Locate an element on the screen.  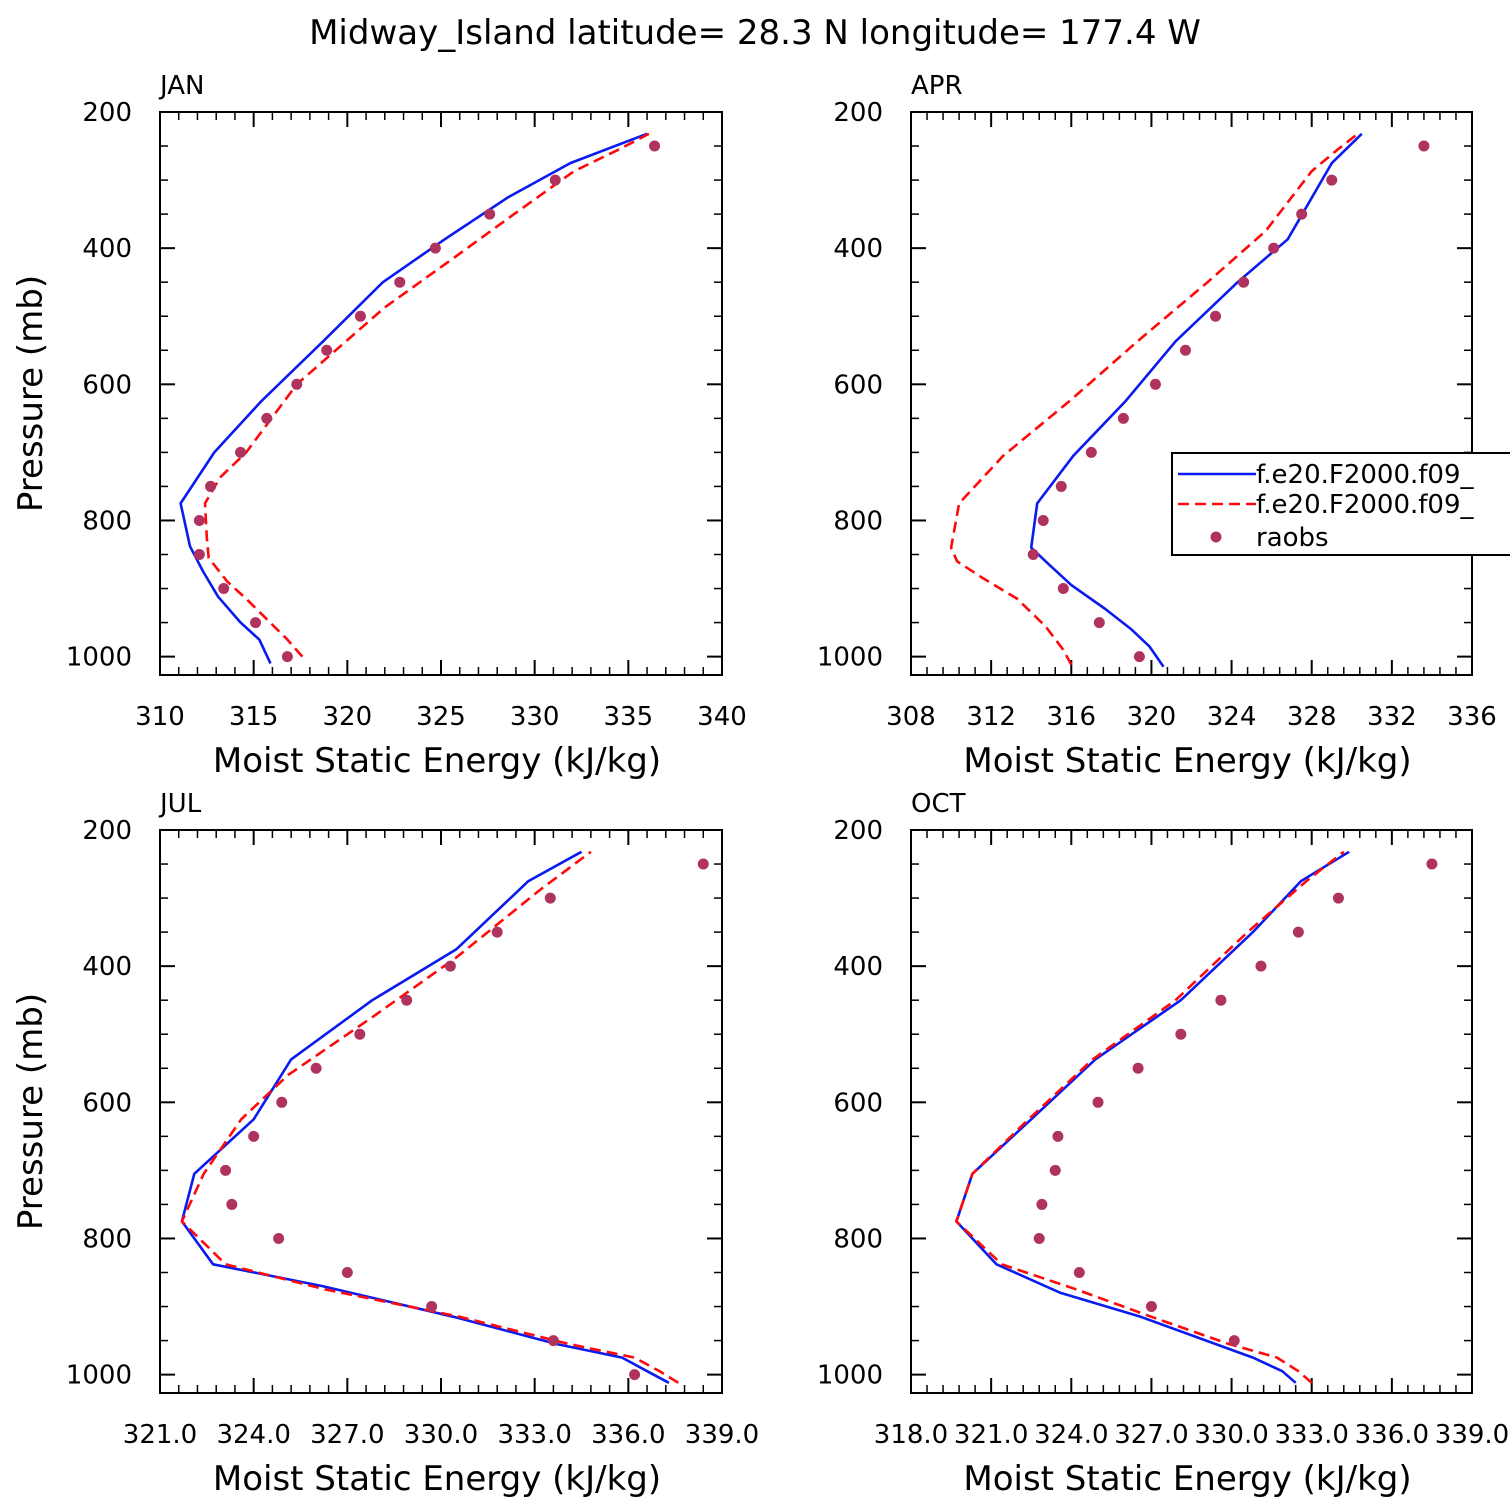
x-tick-label: 330 is located at coordinates (535, 717).